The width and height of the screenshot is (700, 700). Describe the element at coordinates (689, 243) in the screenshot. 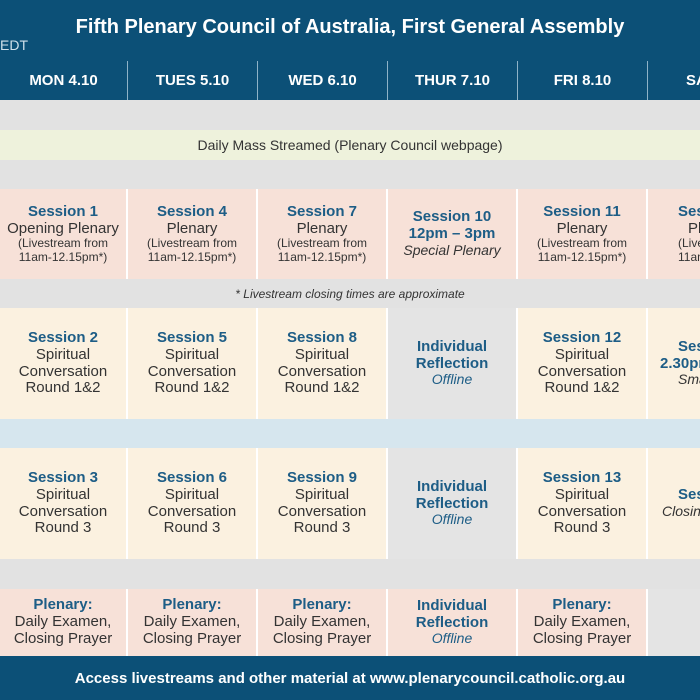

I see `session-note: (Livest` at that location.